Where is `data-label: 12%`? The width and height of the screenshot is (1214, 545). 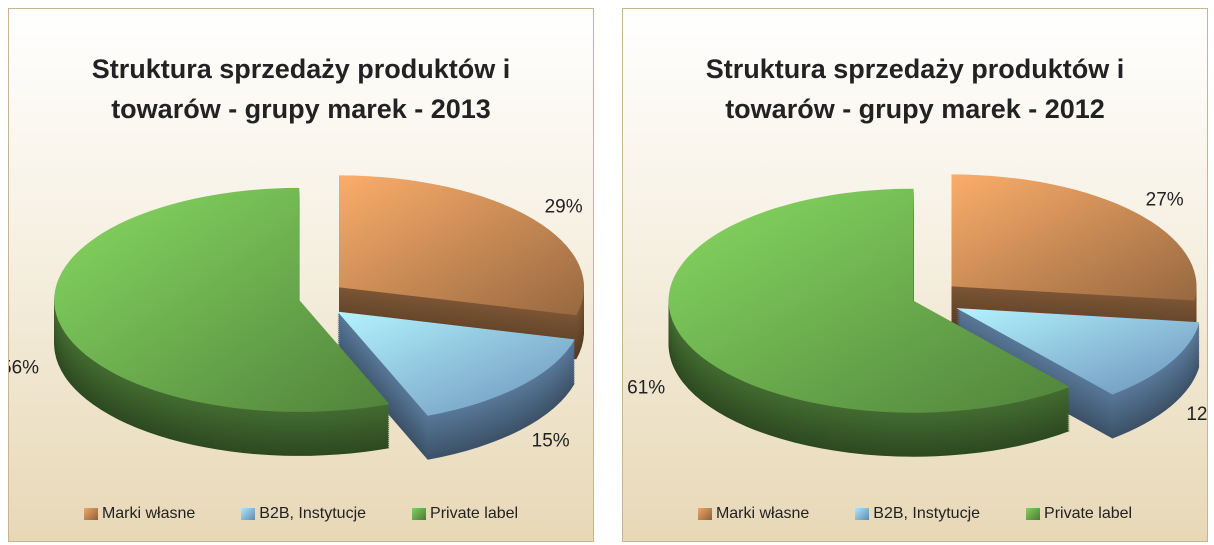
data-label: 12% is located at coordinates (1196, 414).